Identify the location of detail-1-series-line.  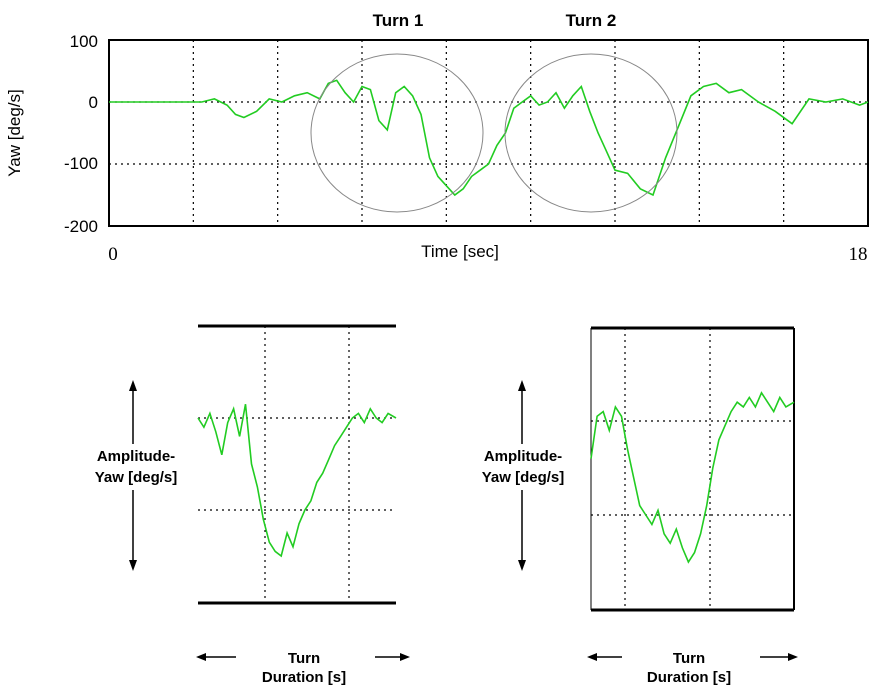
(297, 481).